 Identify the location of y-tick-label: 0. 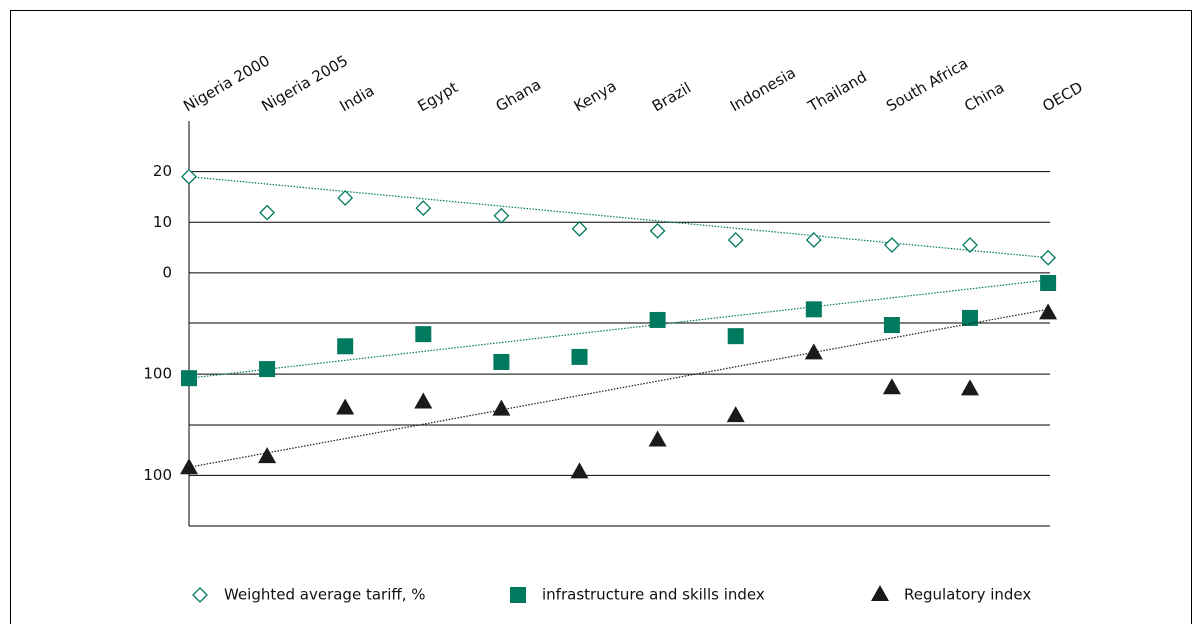
(167, 272).